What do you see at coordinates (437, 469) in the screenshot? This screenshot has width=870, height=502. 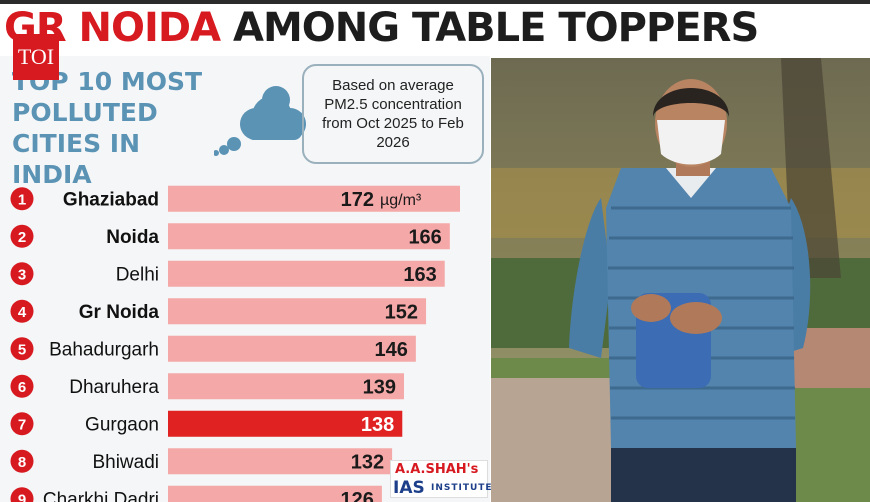 I see `watermark-line1: A.A.SHAH's` at bounding box center [437, 469].